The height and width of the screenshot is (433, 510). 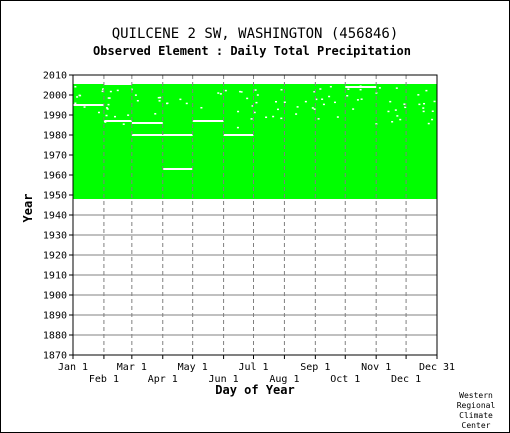 I want to click on y-tick-label: 1910, so click(x=55, y=276).